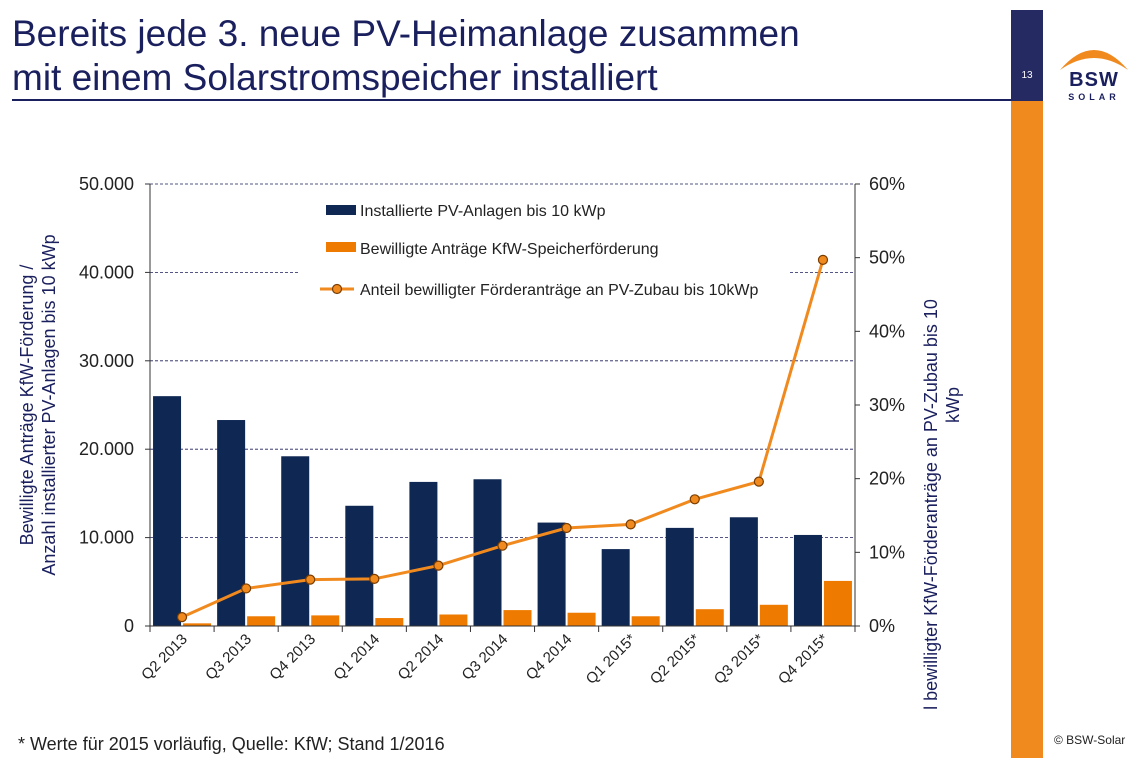 The image size is (1144, 768). I want to click on y-tick-label-left: 40.000, so click(106, 272).